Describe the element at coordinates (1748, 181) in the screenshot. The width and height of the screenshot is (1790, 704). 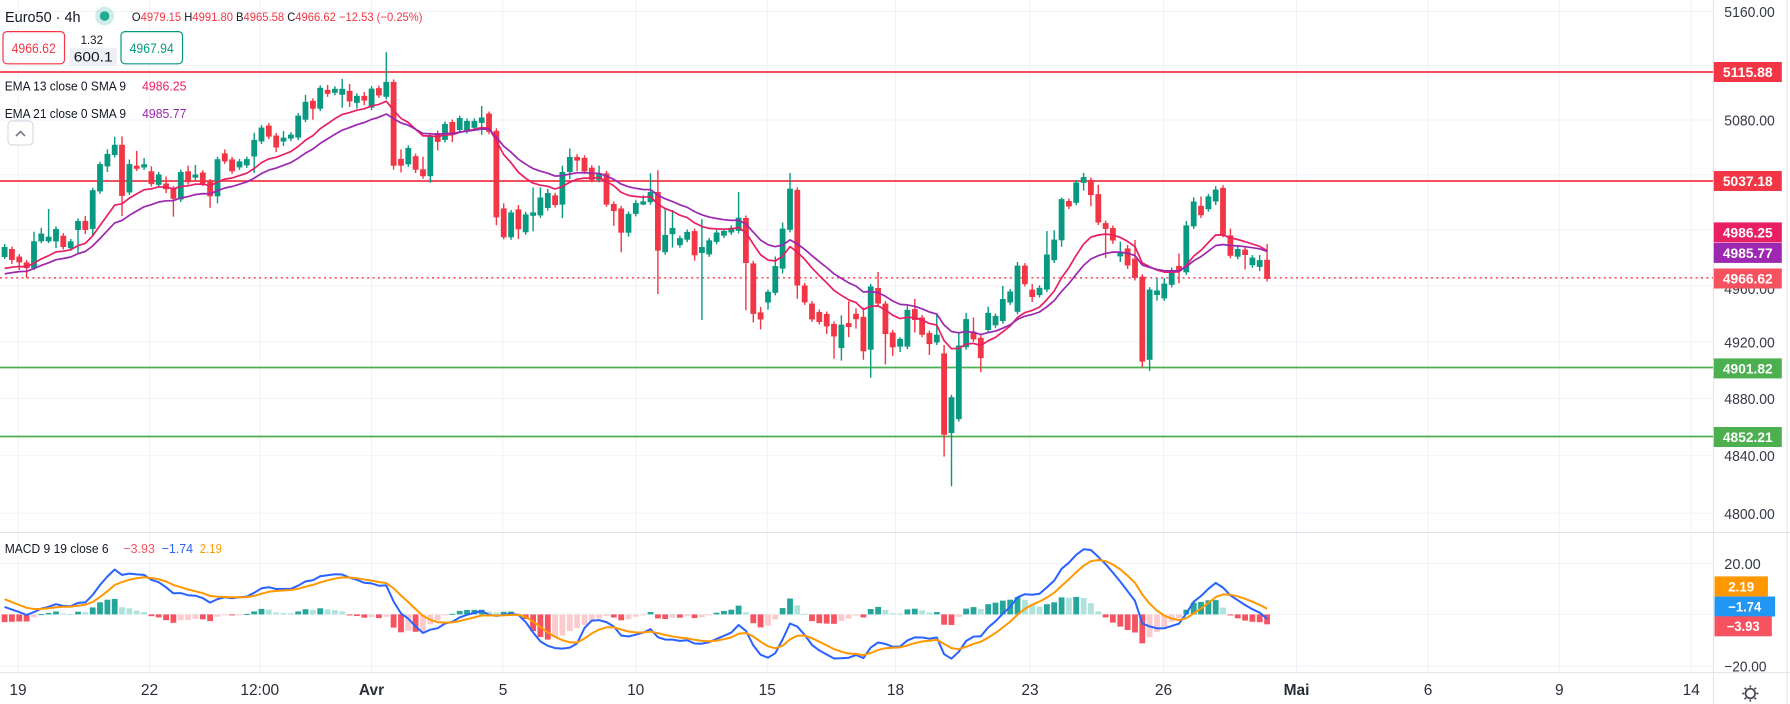
I see `svg-text: 5037.18` at that location.